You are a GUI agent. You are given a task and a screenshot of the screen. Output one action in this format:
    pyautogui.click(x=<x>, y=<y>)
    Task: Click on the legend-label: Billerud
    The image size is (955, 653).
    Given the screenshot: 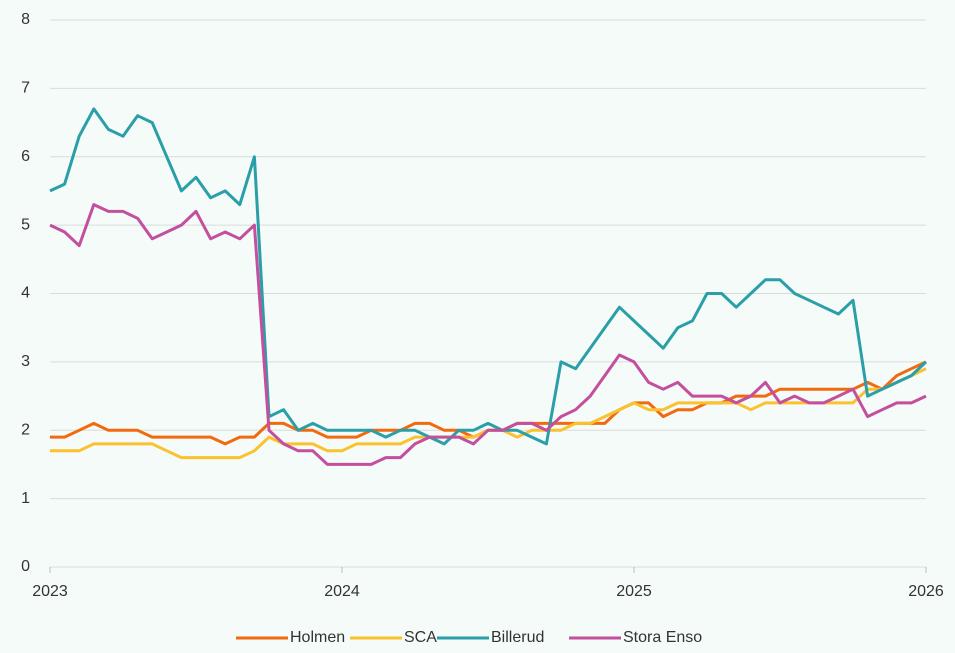 What is the action you would take?
    pyautogui.click(x=517, y=637)
    